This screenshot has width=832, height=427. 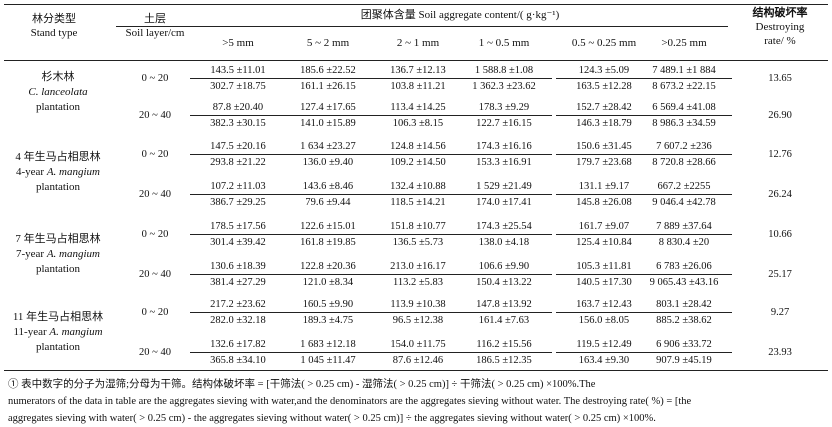 I want to click on header-size-col: 5 ~ 2 mm, so click(x=328, y=43).